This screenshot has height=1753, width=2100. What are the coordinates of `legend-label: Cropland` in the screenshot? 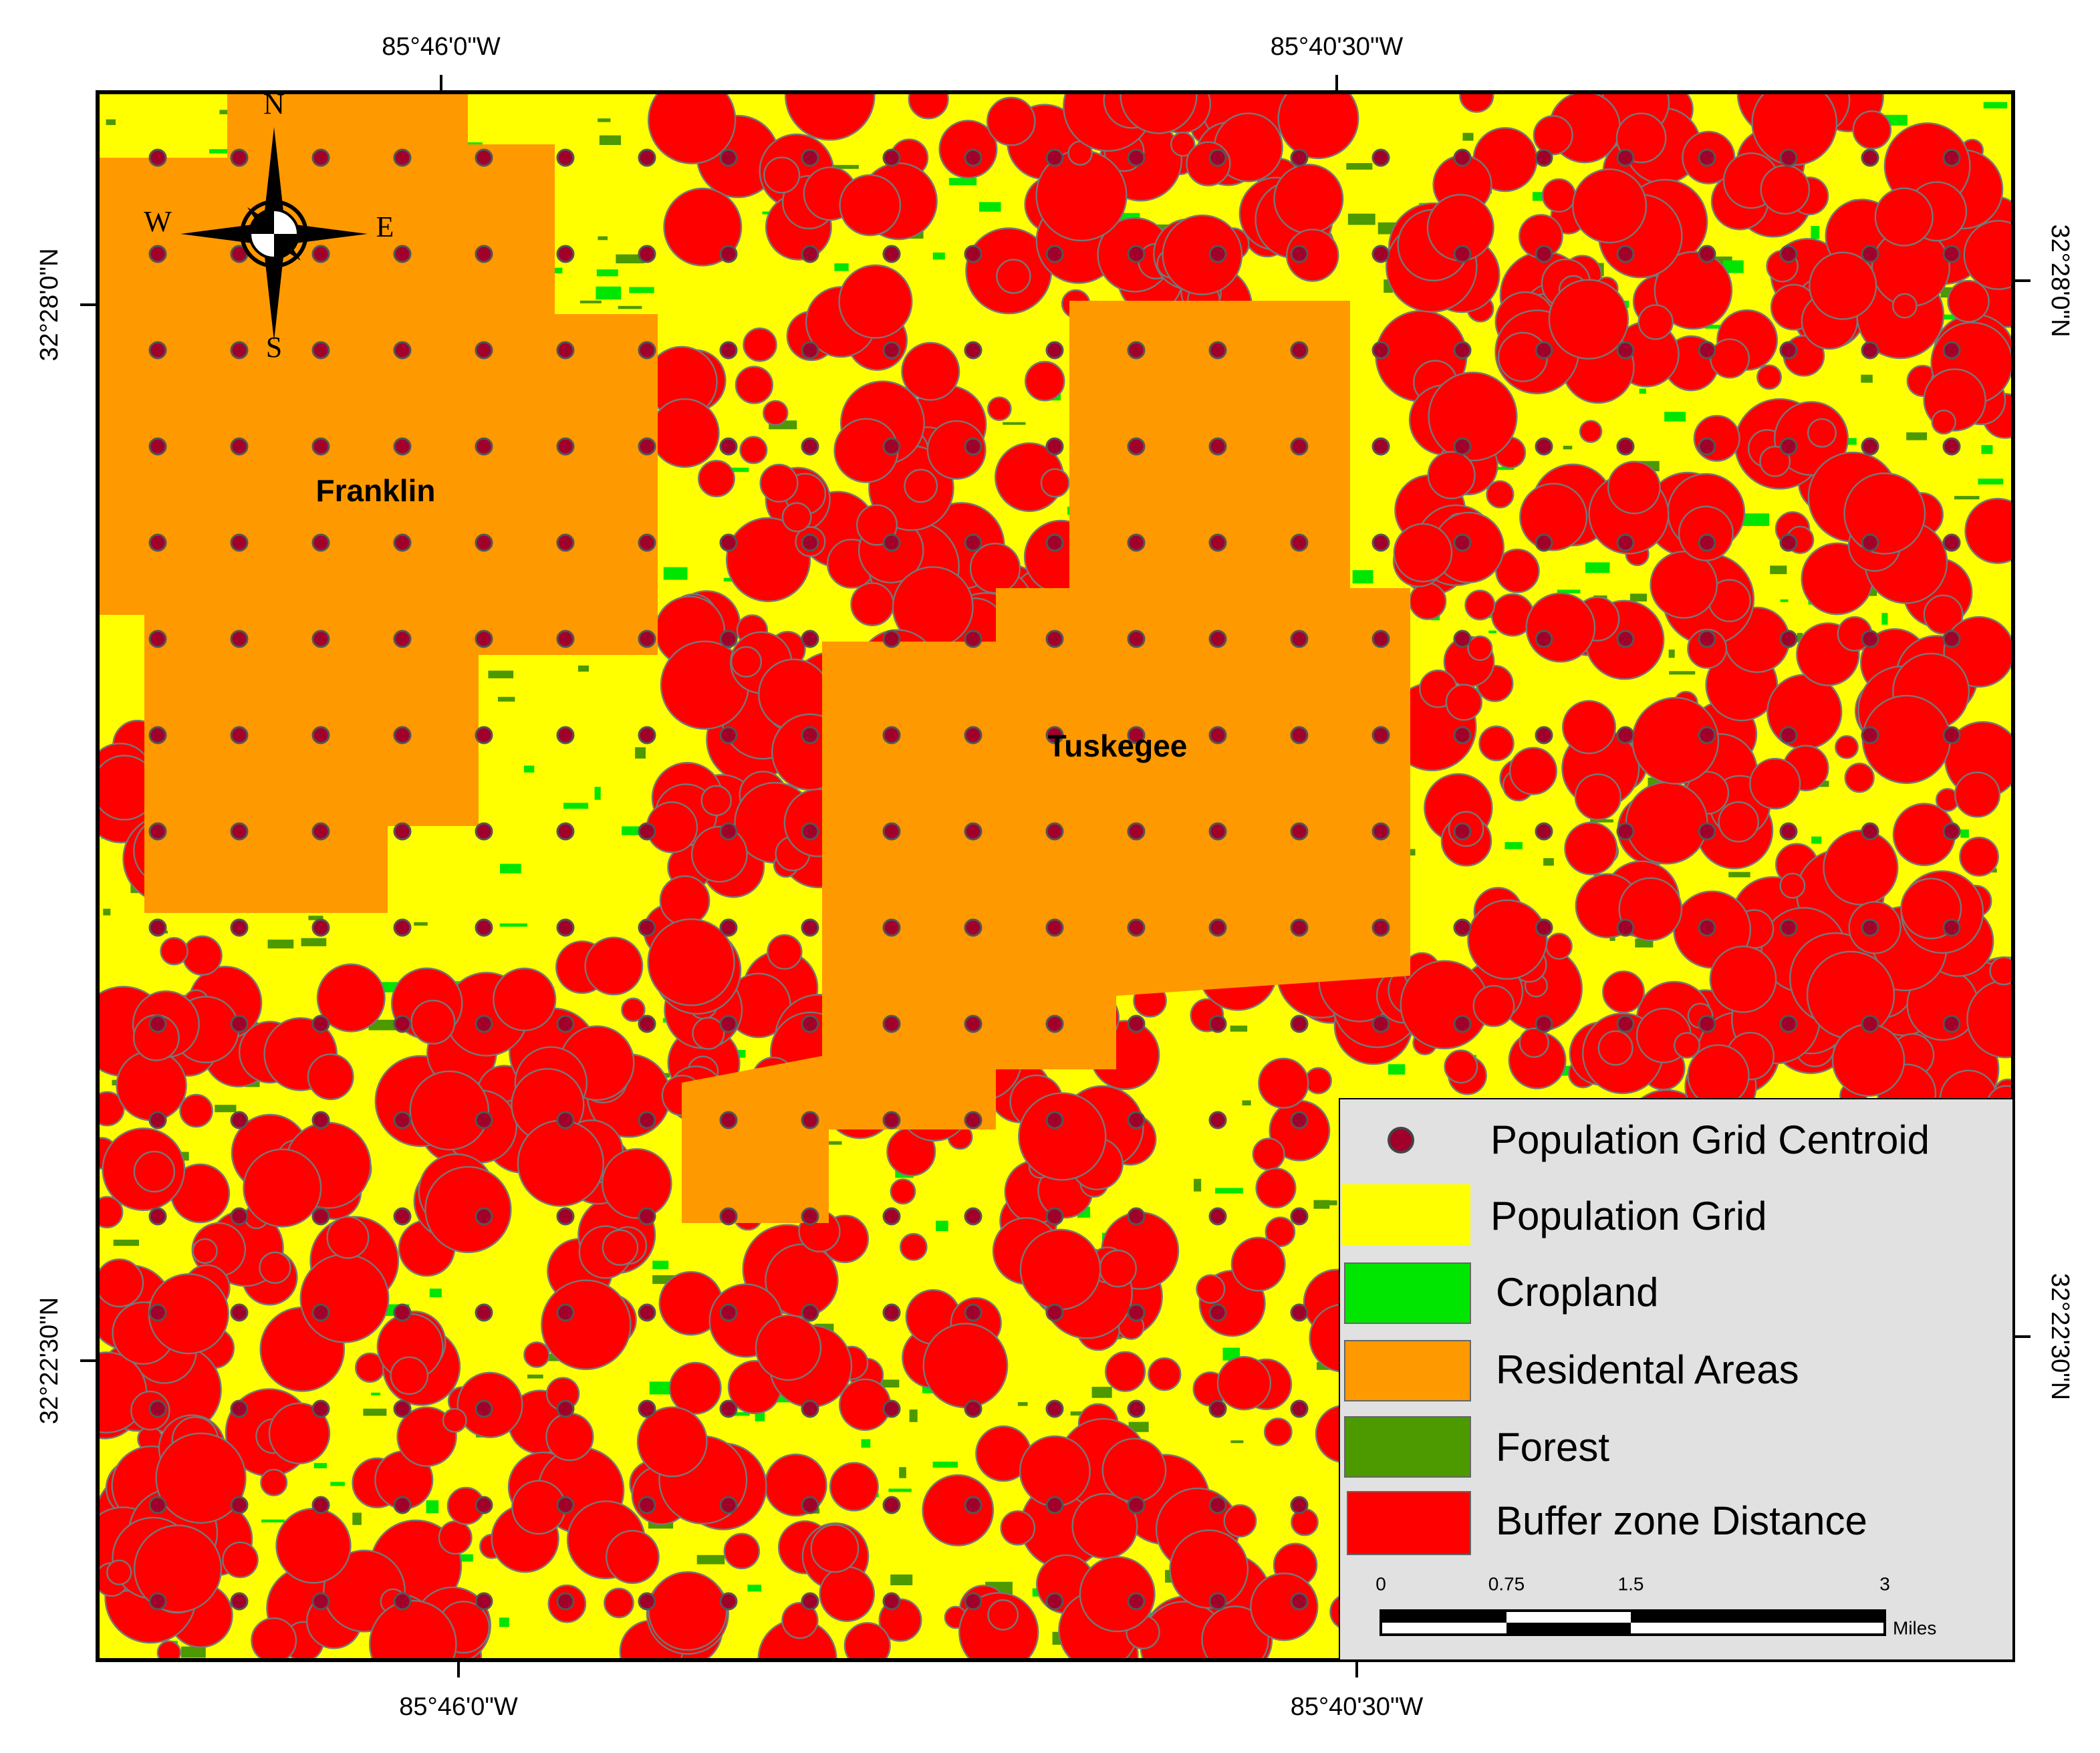 It's located at (1577, 1292).